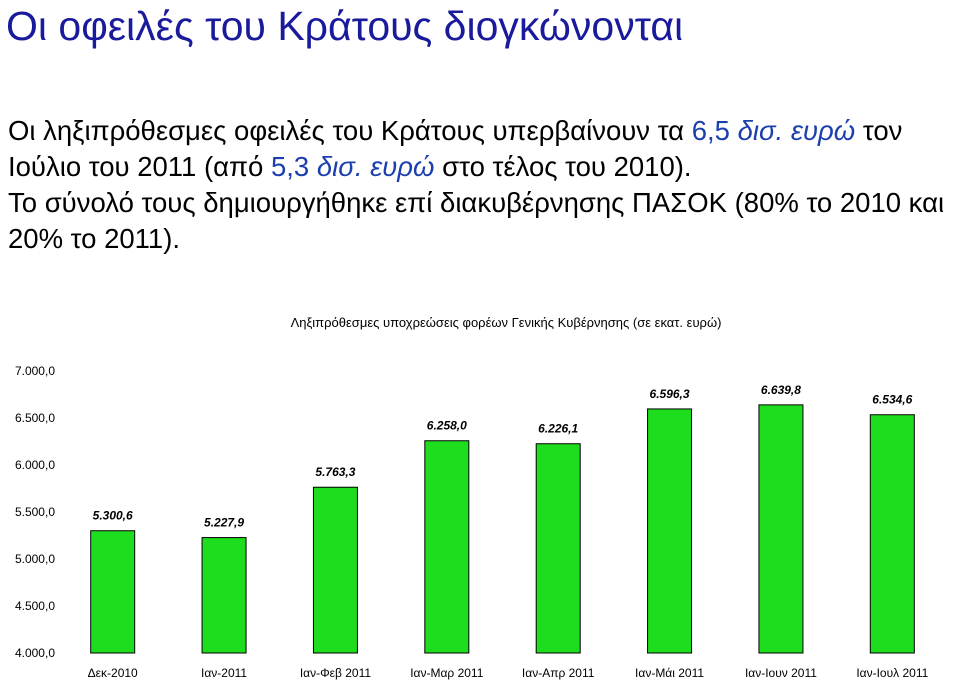 The image size is (960, 683). I want to click on data-label: 5.763,3, so click(335, 472).